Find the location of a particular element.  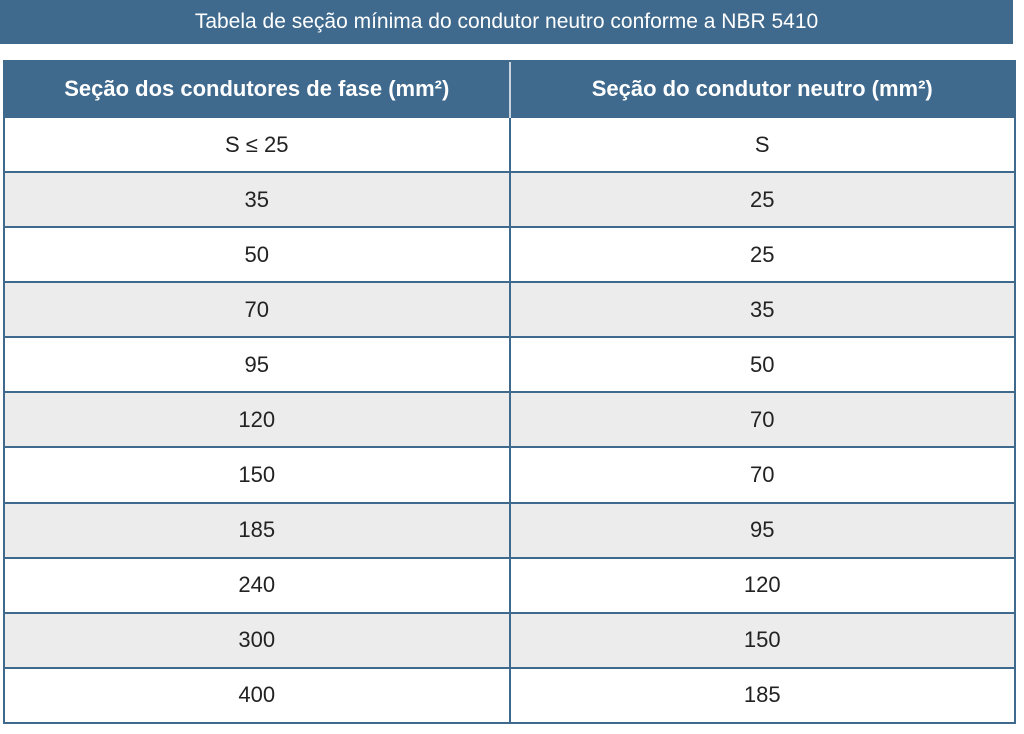

neutral-section-cell: 120 is located at coordinates (761, 584).